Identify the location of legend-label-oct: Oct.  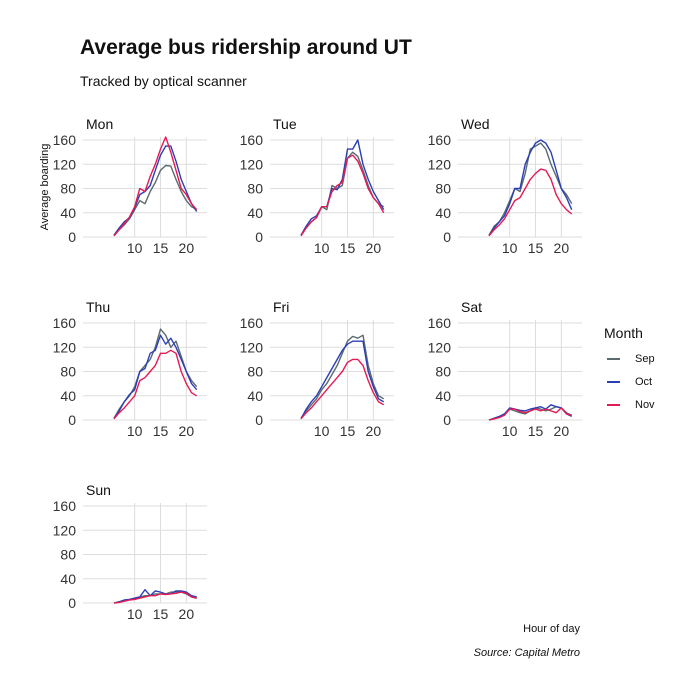
(644, 382).